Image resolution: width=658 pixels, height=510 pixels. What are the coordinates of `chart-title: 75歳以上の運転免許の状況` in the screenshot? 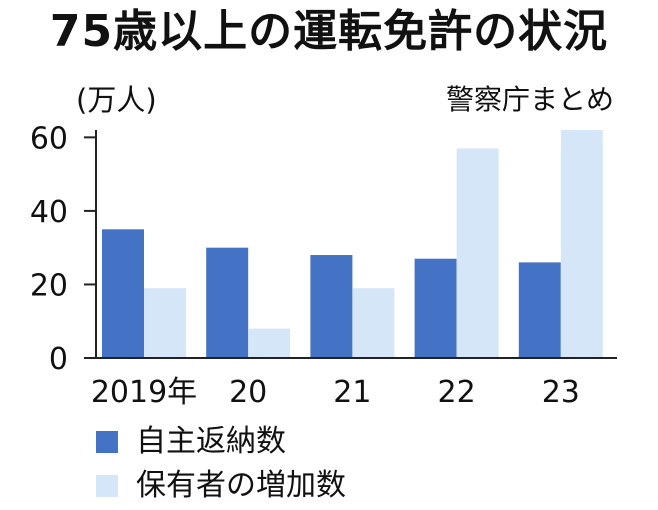 It's located at (329, 31).